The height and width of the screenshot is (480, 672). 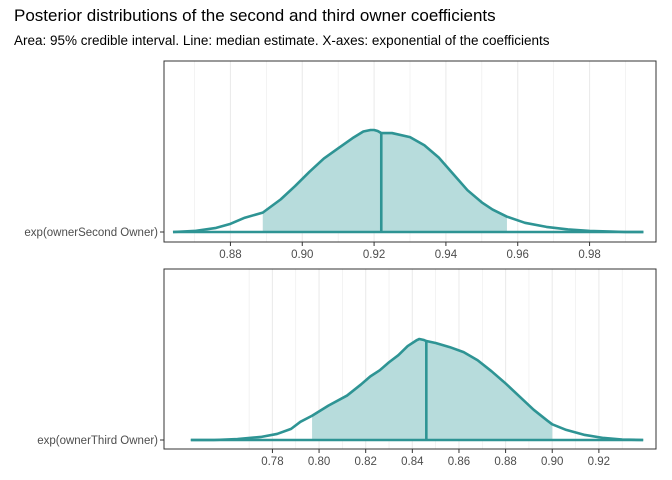 I want to click on x-tick-label: 0.82, so click(x=366, y=462).